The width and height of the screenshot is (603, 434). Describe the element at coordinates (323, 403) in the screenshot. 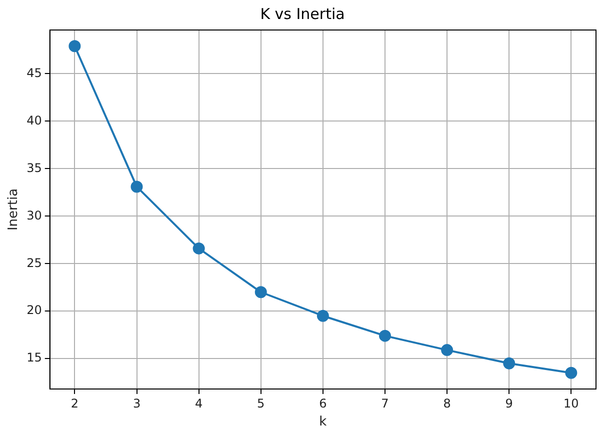

I see `x-tick-label: 6` at that location.